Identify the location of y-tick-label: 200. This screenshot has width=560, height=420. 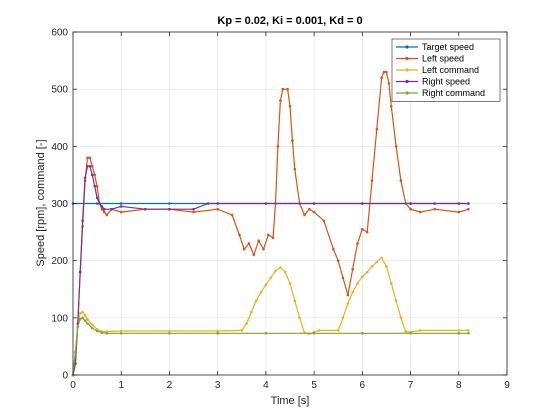
(59, 261).